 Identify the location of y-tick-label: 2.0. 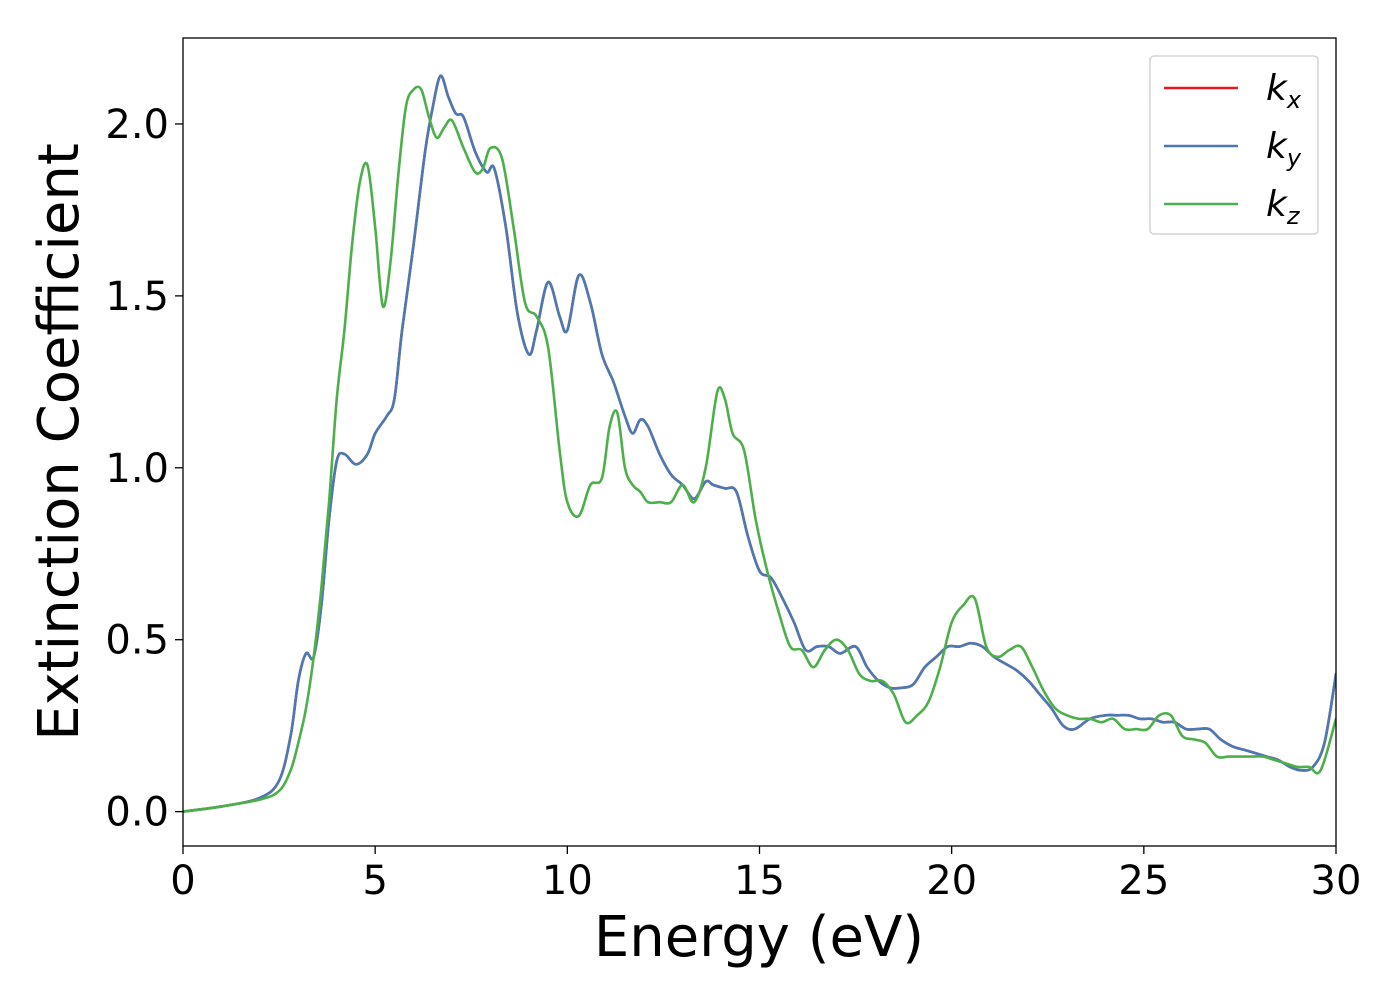
(137, 125).